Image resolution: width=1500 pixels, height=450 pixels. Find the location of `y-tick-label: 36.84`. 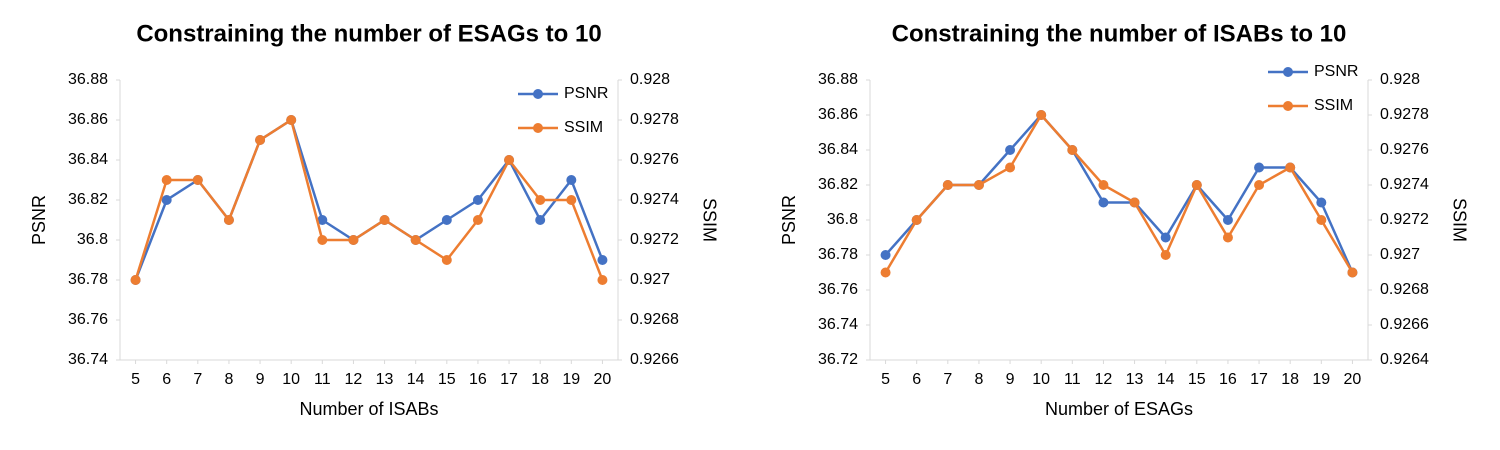

y-tick-label: 36.84 is located at coordinates (88, 159).